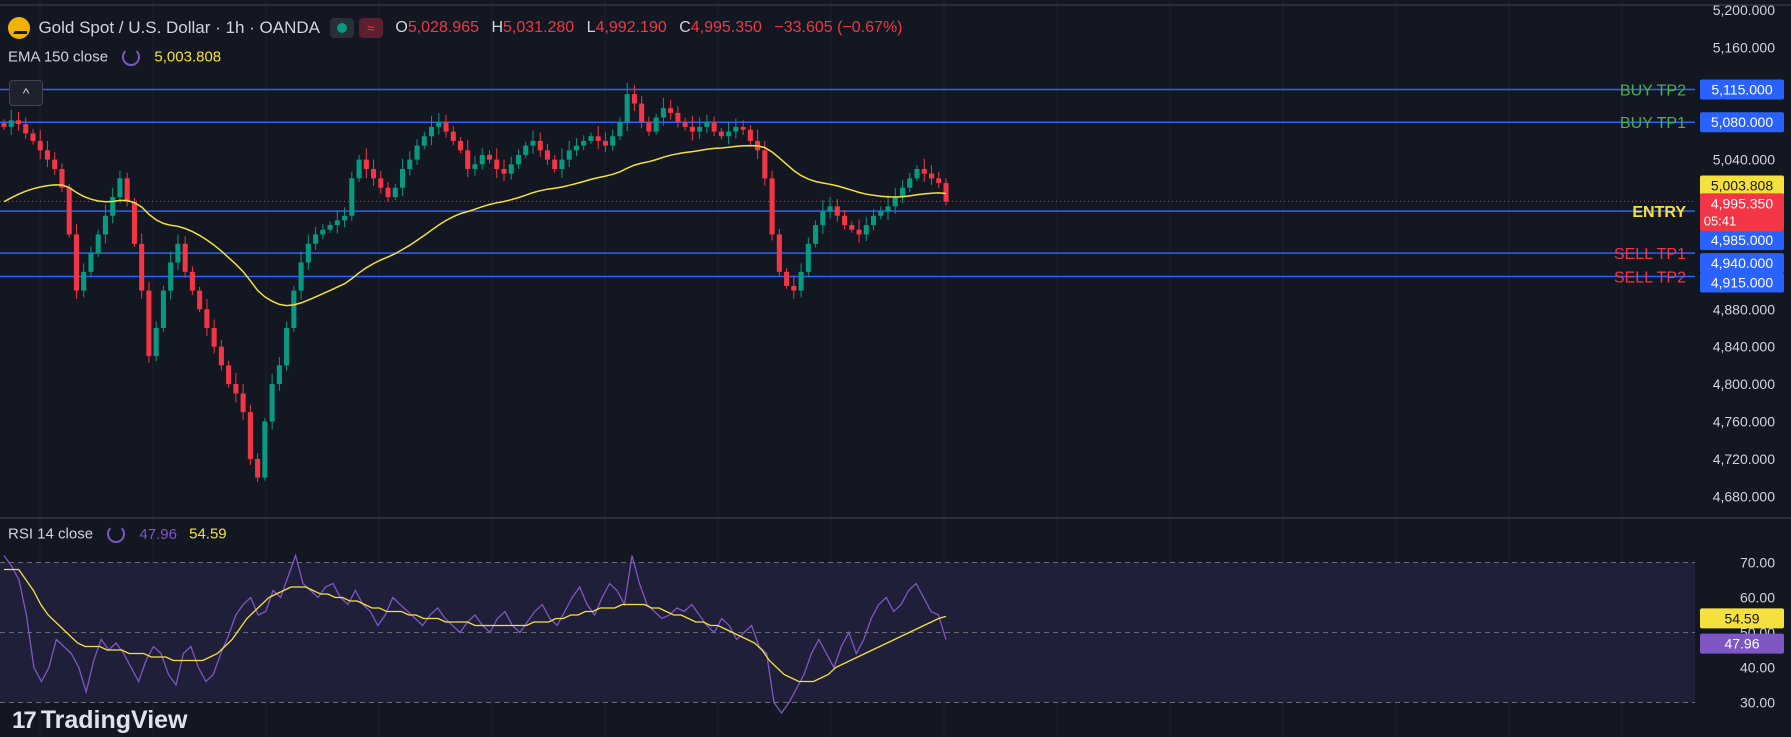 This screenshot has width=1791, height=737. Describe the element at coordinates (370, 28) in the screenshot. I see `data-wave-icon: ≈` at that location.